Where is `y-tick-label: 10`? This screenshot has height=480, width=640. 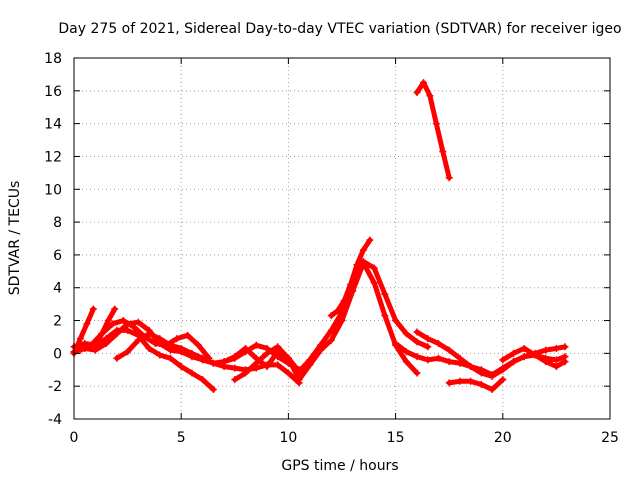
y-tick-label: 10 is located at coordinates (53, 190).